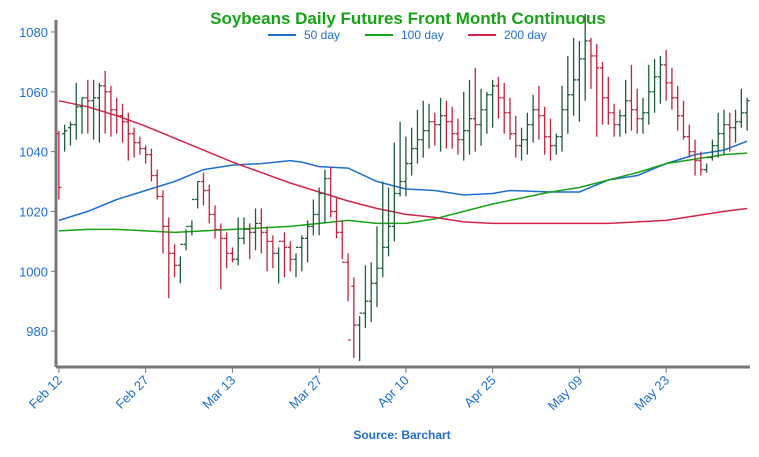 This screenshot has height=457, width=759. Describe the element at coordinates (305, 392) in the screenshot. I see `x-tick-label: Mar 27` at that location.